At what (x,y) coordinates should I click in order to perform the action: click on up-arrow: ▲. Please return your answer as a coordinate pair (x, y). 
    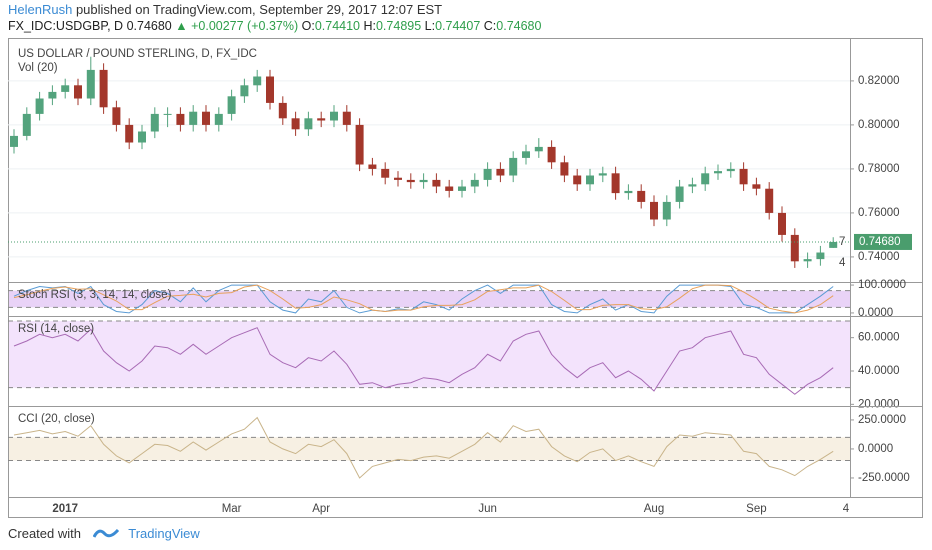
    Looking at the image, I should click on (181, 26).